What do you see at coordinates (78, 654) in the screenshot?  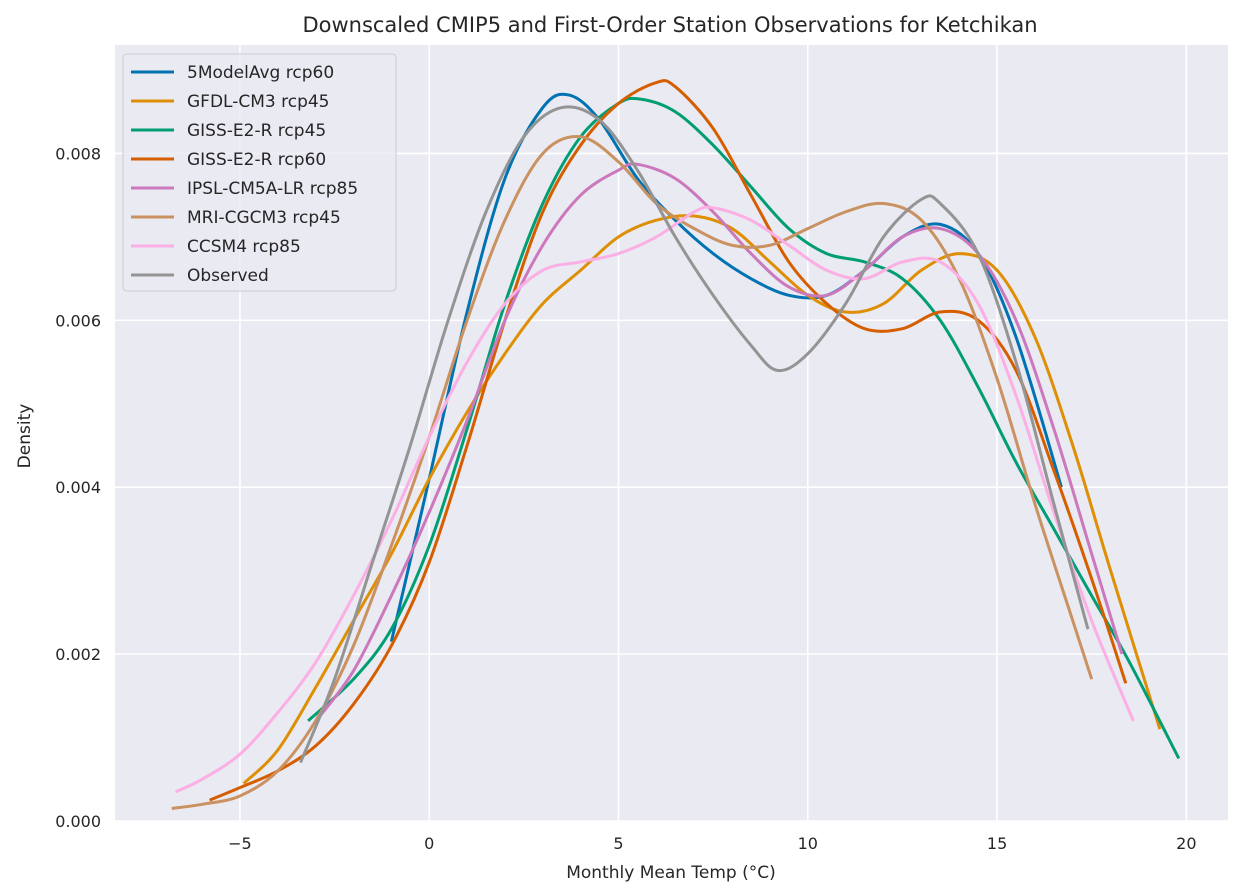 I see `y-tick-label: 0.002` at bounding box center [78, 654].